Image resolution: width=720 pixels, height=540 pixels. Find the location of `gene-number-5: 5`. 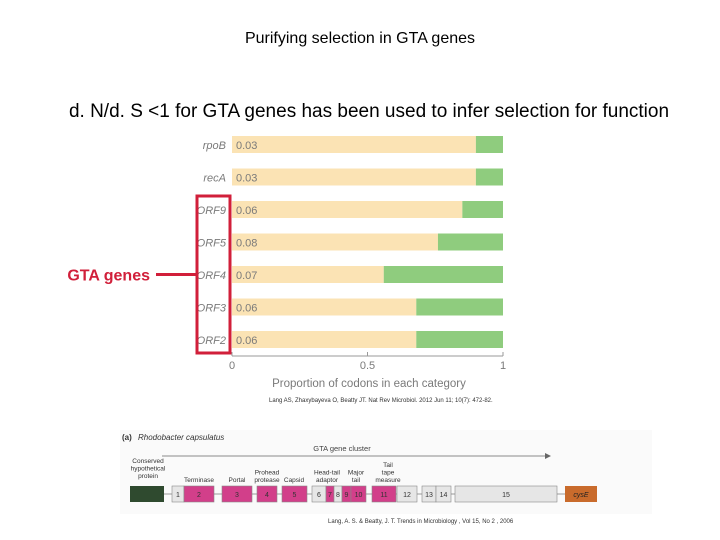

gene-number-5: 5 is located at coordinates (295, 495).